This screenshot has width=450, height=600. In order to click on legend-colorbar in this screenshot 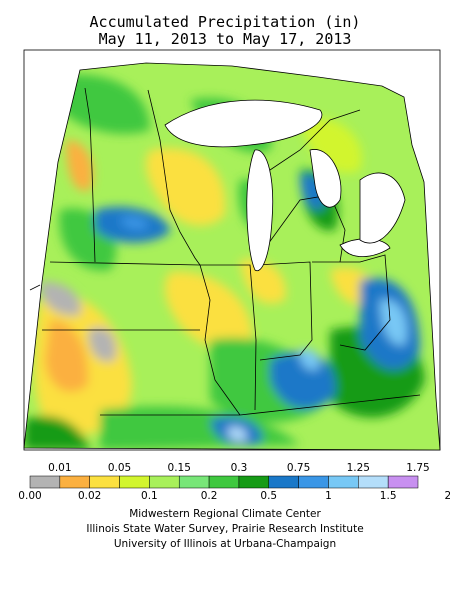, I will do `click(224, 482)`.